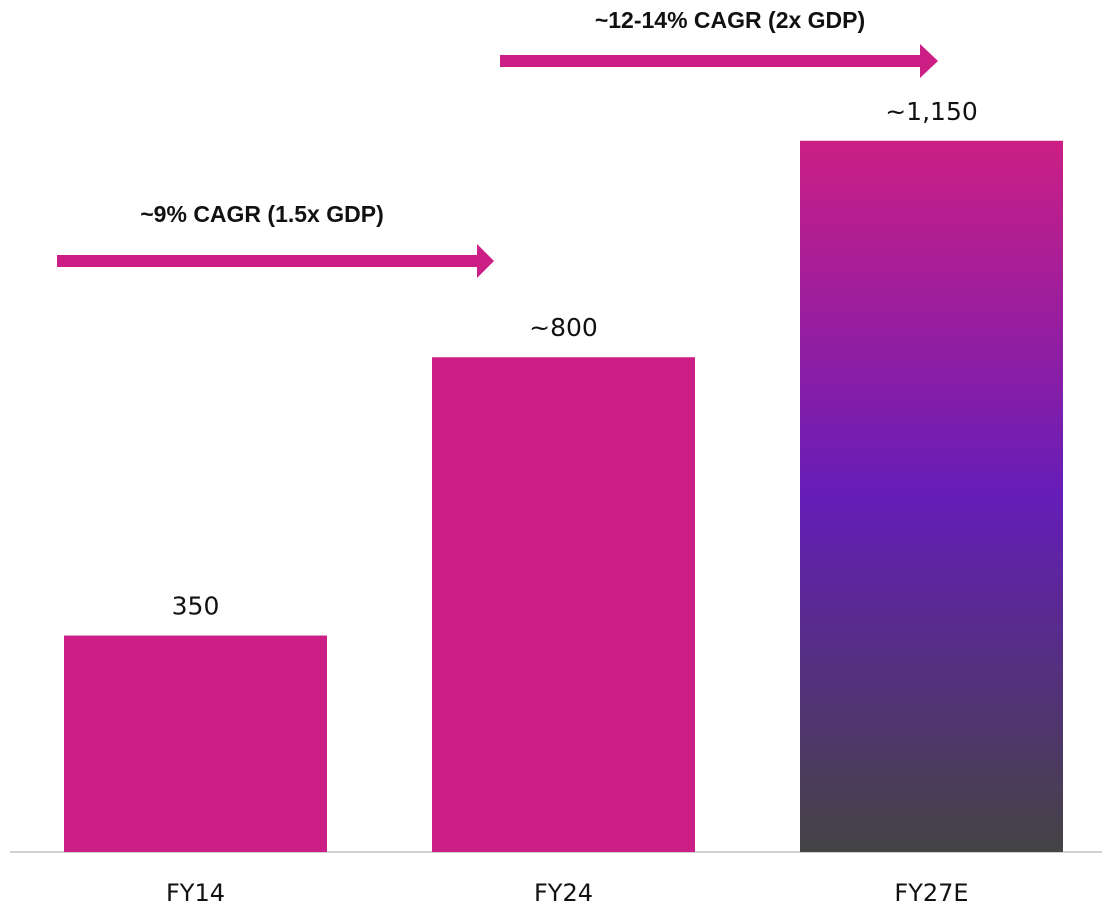 This screenshot has height=912, width=1102. Describe the element at coordinates (195, 893) in the screenshot. I see `x-tick-label: FY14` at that location.